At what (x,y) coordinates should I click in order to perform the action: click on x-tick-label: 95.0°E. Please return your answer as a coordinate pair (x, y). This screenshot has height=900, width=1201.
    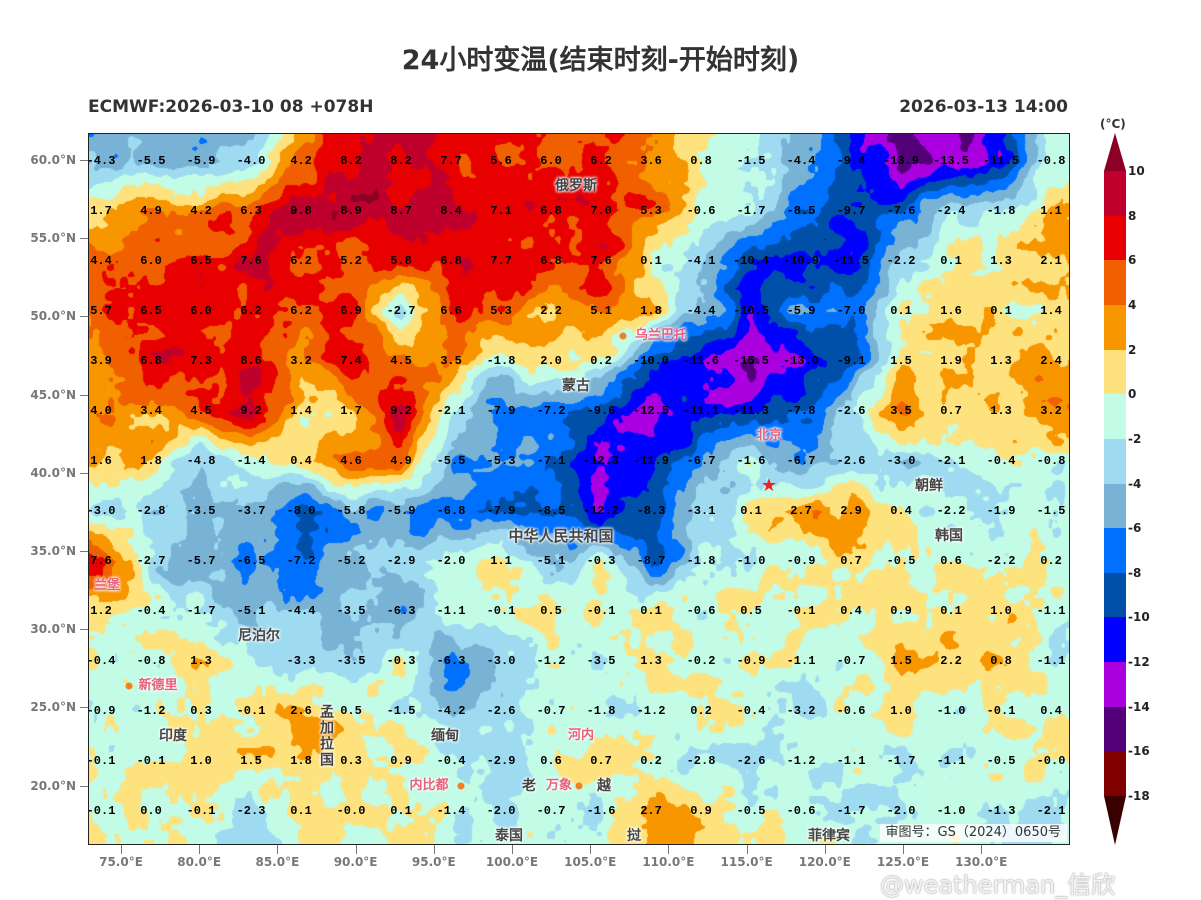
    Looking at the image, I should click on (433, 862).